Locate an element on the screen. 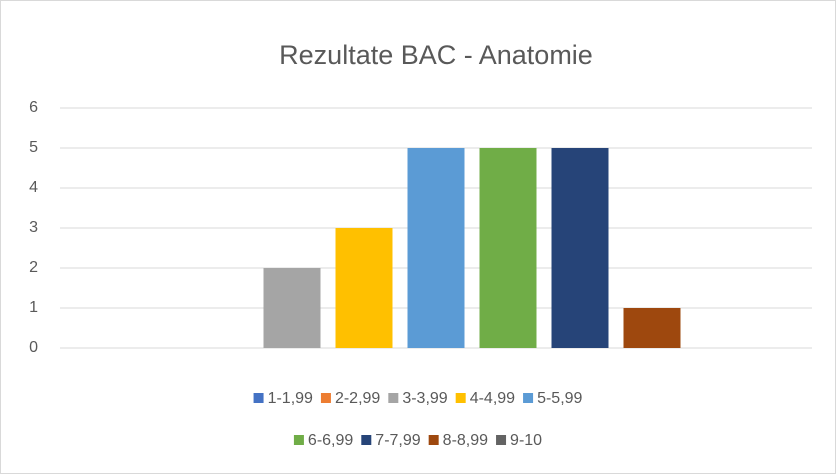 The width and height of the screenshot is (836, 474). y-tick-label: 2 is located at coordinates (33, 267).